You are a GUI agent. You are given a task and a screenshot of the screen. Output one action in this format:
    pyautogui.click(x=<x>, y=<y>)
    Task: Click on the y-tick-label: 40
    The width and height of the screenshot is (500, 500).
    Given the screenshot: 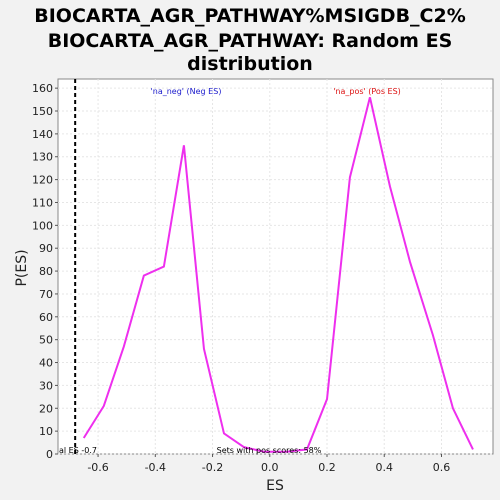 What is the action you would take?
    pyautogui.click(x=46, y=363)
    